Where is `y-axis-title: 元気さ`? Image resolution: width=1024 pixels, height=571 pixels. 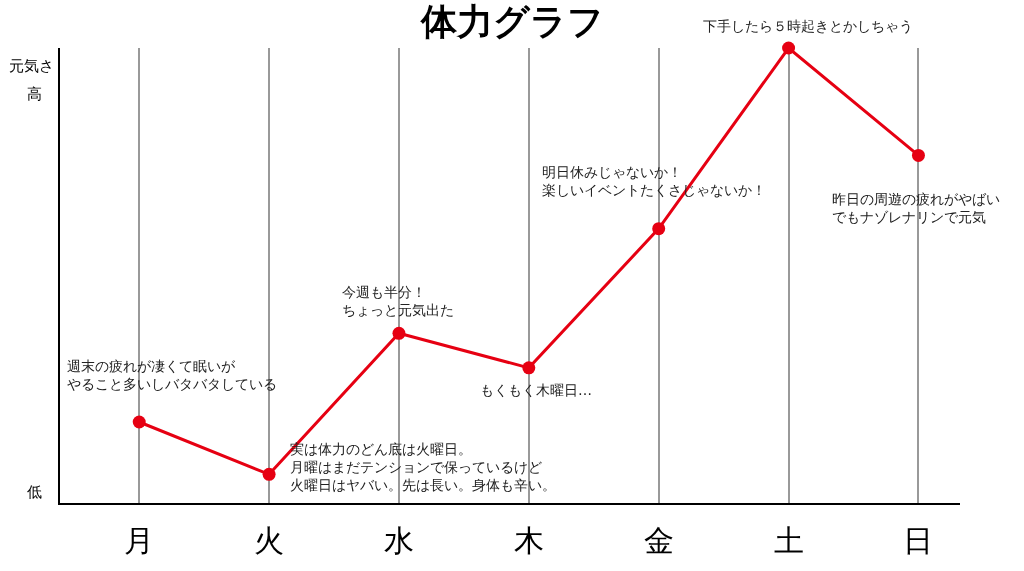 y-axis-title: 元気さ is located at coordinates (31, 66).